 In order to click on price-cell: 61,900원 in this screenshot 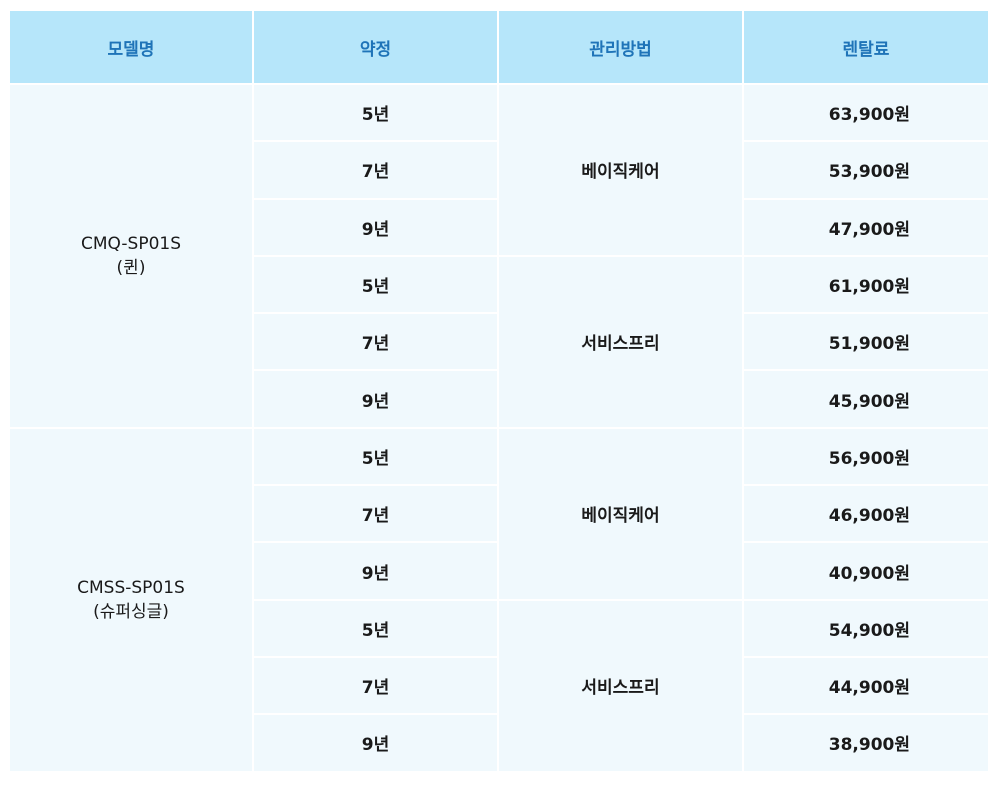, I will do `click(866, 285)`.